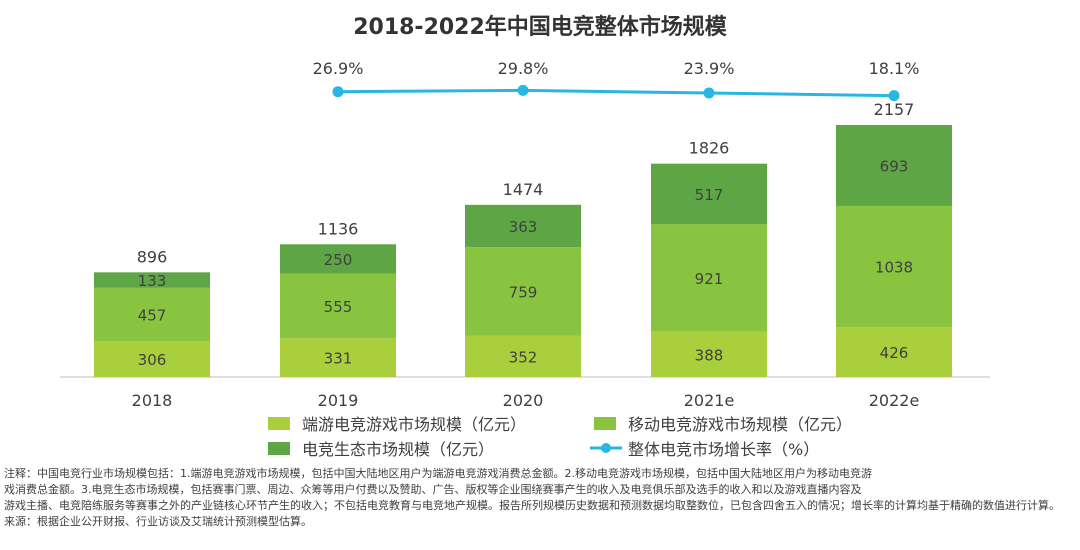  What do you see at coordinates (894, 68) in the screenshot?
I see `growth-label: 18.1%` at bounding box center [894, 68].